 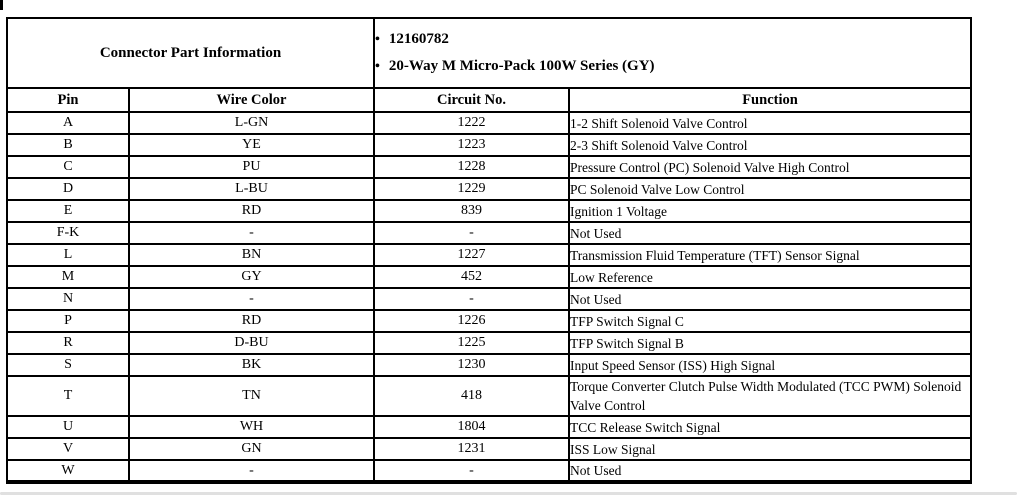 What do you see at coordinates (770, 427) in the screenshot?
I see `function-cell: TCC Release Switch Signal` at bounding box center [770, 427].